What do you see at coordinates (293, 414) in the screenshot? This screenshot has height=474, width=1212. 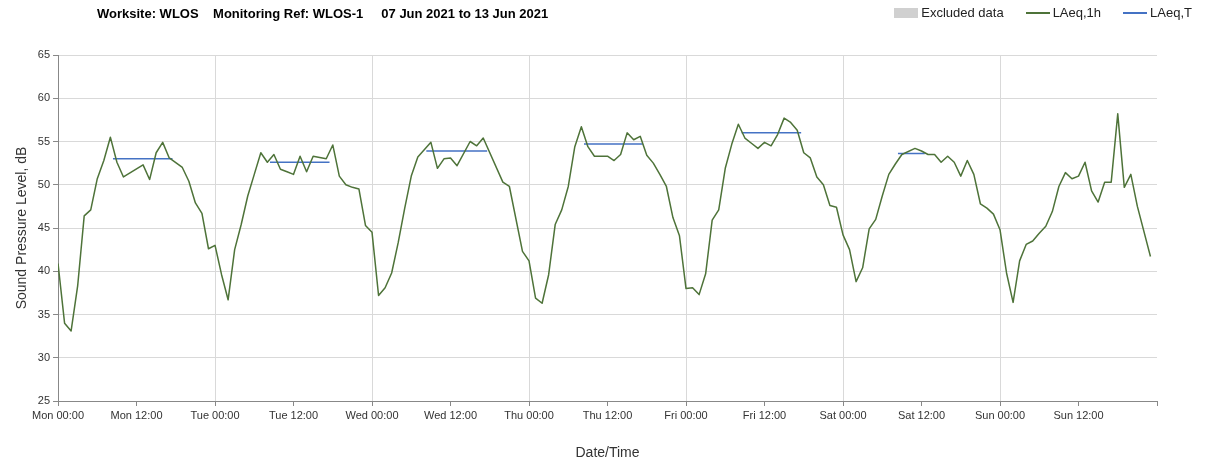 I see `x-tick-label: Tue 12:00` at bounding box center [293, 414].